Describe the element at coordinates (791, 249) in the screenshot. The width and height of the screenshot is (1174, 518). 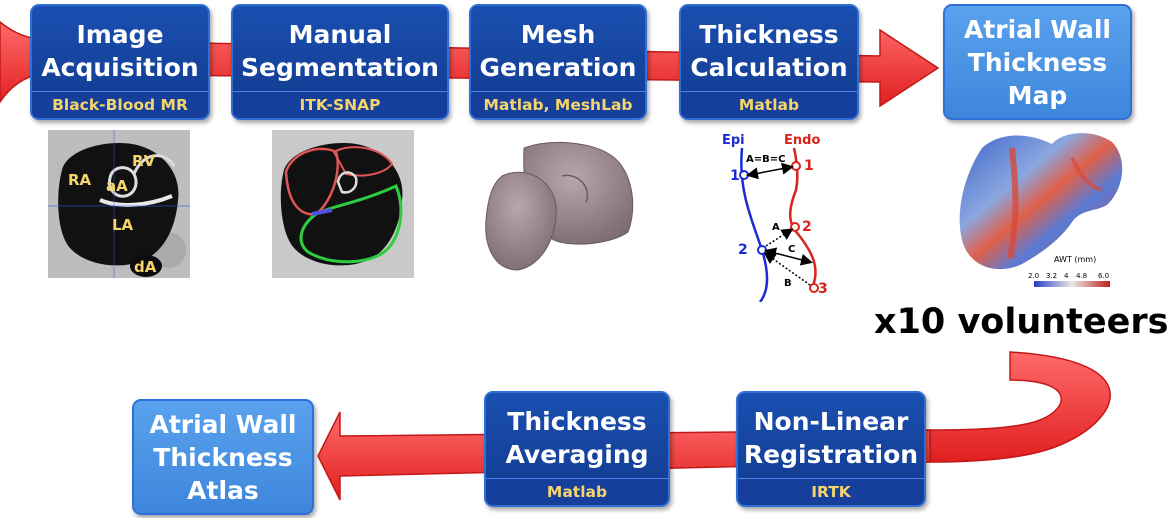
I see `segment-c-label: C` at that location.